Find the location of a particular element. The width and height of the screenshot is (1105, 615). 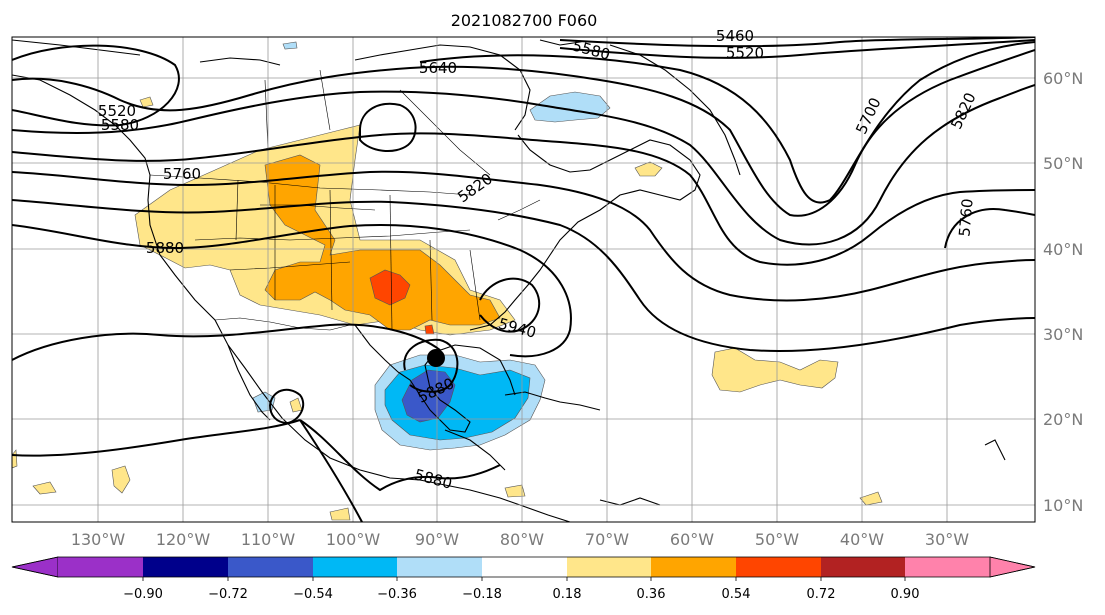

colorbar-tick: 0.54 is located at coordinates (736, 594).